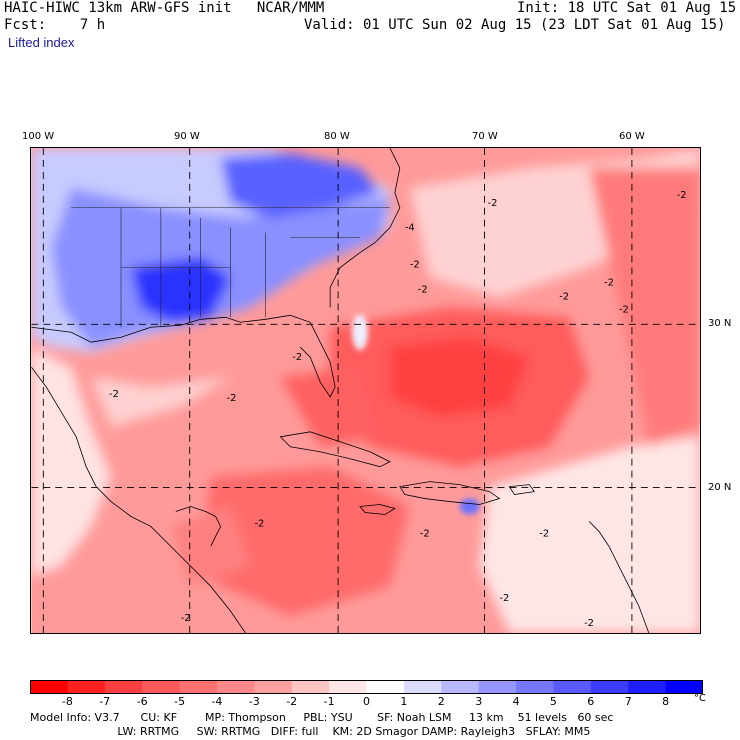 This screenshot has width=740, height=740. I want to click on colorbar-label: -5, so click(180, 701).